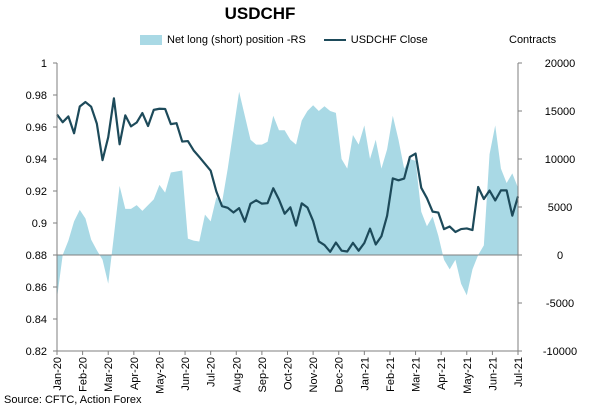 This screenshot has height=411, width=600. What do you see at coordinates (468, 375) in the screenshot?
I see `x-tick-label: May-21` at bounding box center [468, 375].